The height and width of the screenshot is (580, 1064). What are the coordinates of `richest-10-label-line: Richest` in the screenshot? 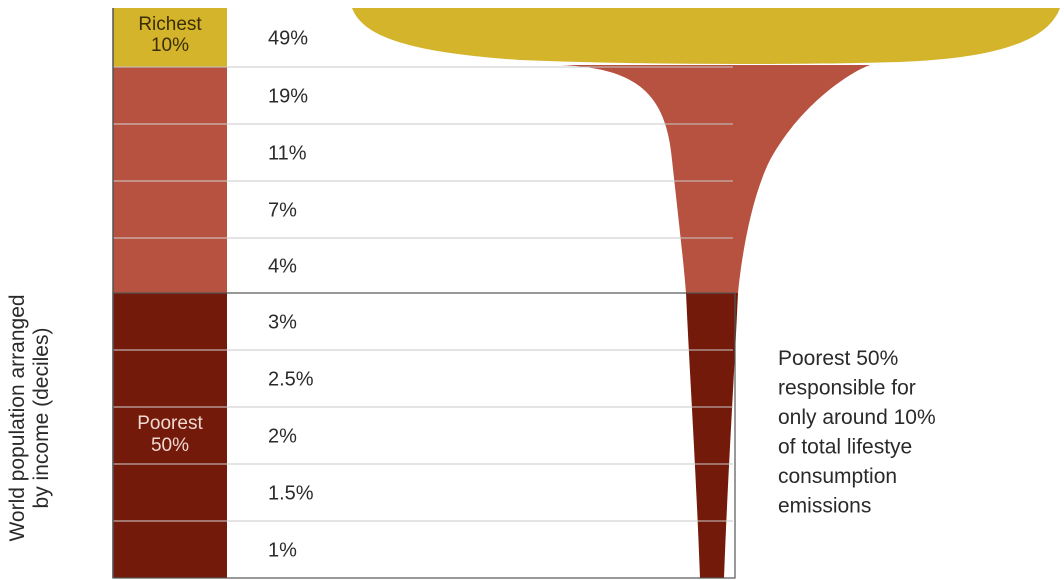 It's located at (170, 24).